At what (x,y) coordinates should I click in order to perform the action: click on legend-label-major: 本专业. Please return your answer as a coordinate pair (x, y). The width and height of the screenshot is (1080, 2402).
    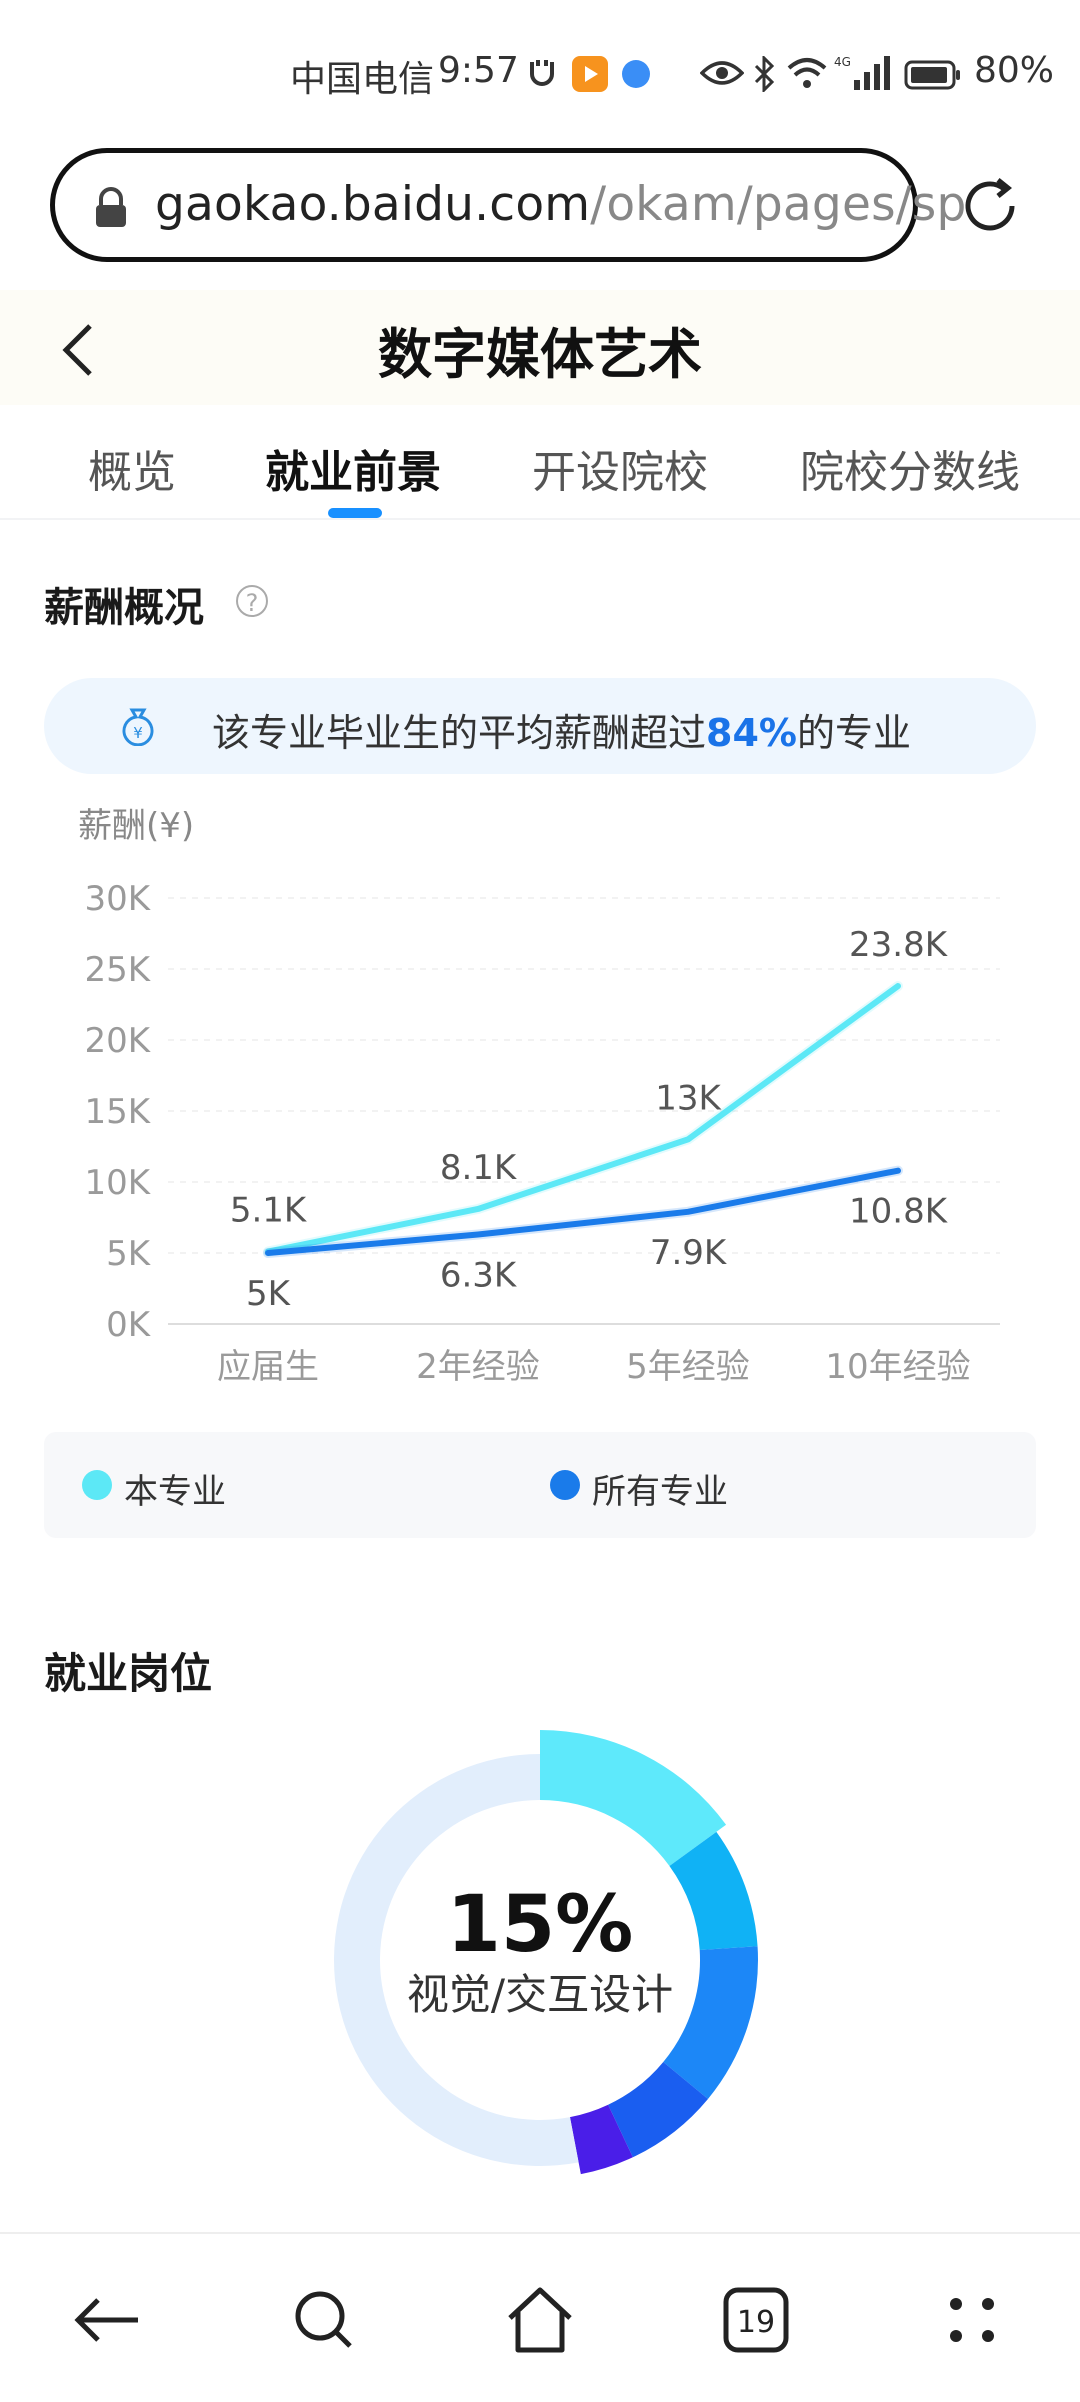
    Looking at the image, I should click on (175, 1492).